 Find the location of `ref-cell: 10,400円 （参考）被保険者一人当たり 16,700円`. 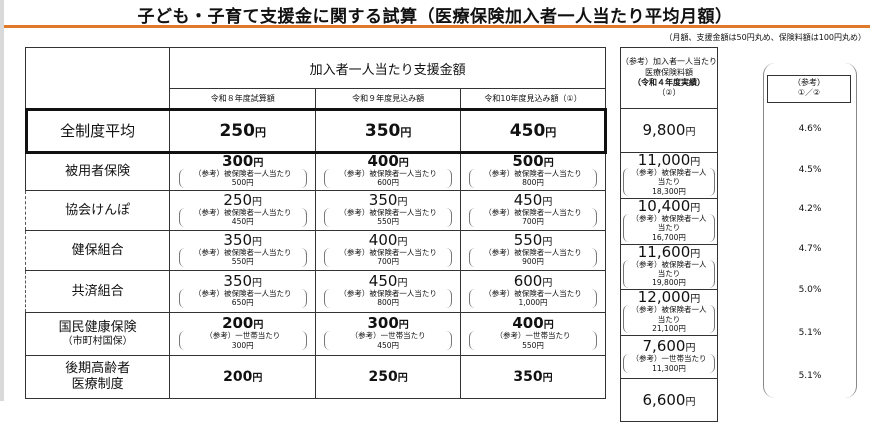

ref-cell: 10,400円 （参考）被保険者一人当たり 16,700円 is located at coordinates (669, 220).